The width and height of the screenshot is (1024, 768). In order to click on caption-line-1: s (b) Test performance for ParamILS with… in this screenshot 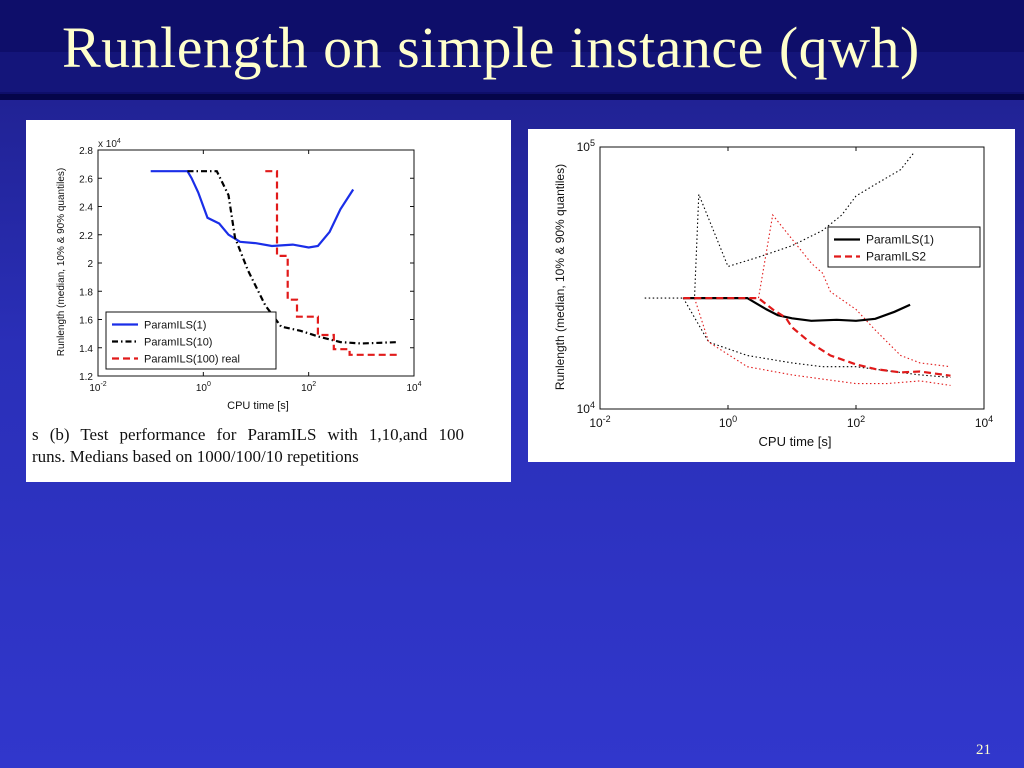, I will do `click(248, 434)`.